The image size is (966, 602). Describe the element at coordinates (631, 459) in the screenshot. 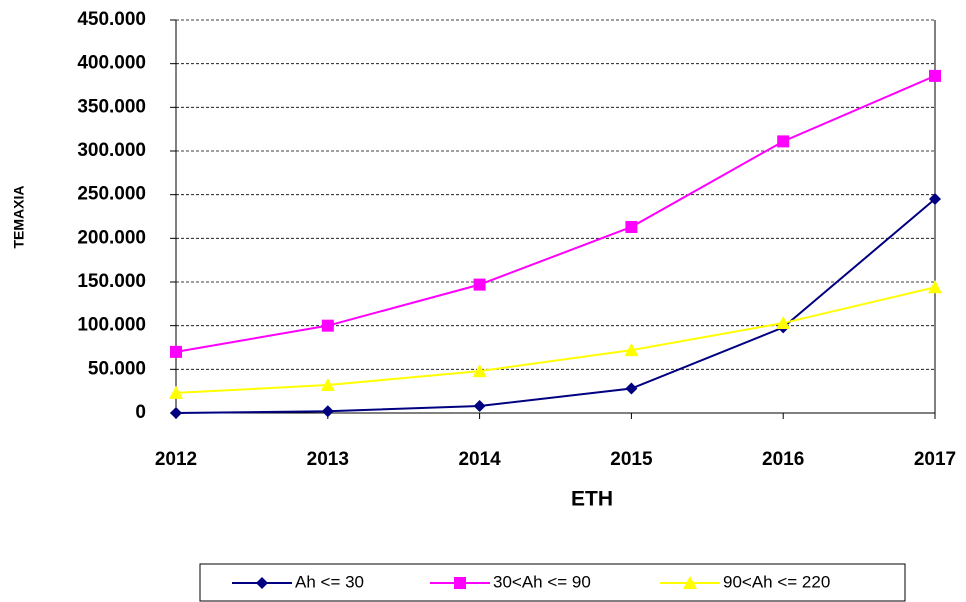

I see `x-tick-label: 2015` at that location.